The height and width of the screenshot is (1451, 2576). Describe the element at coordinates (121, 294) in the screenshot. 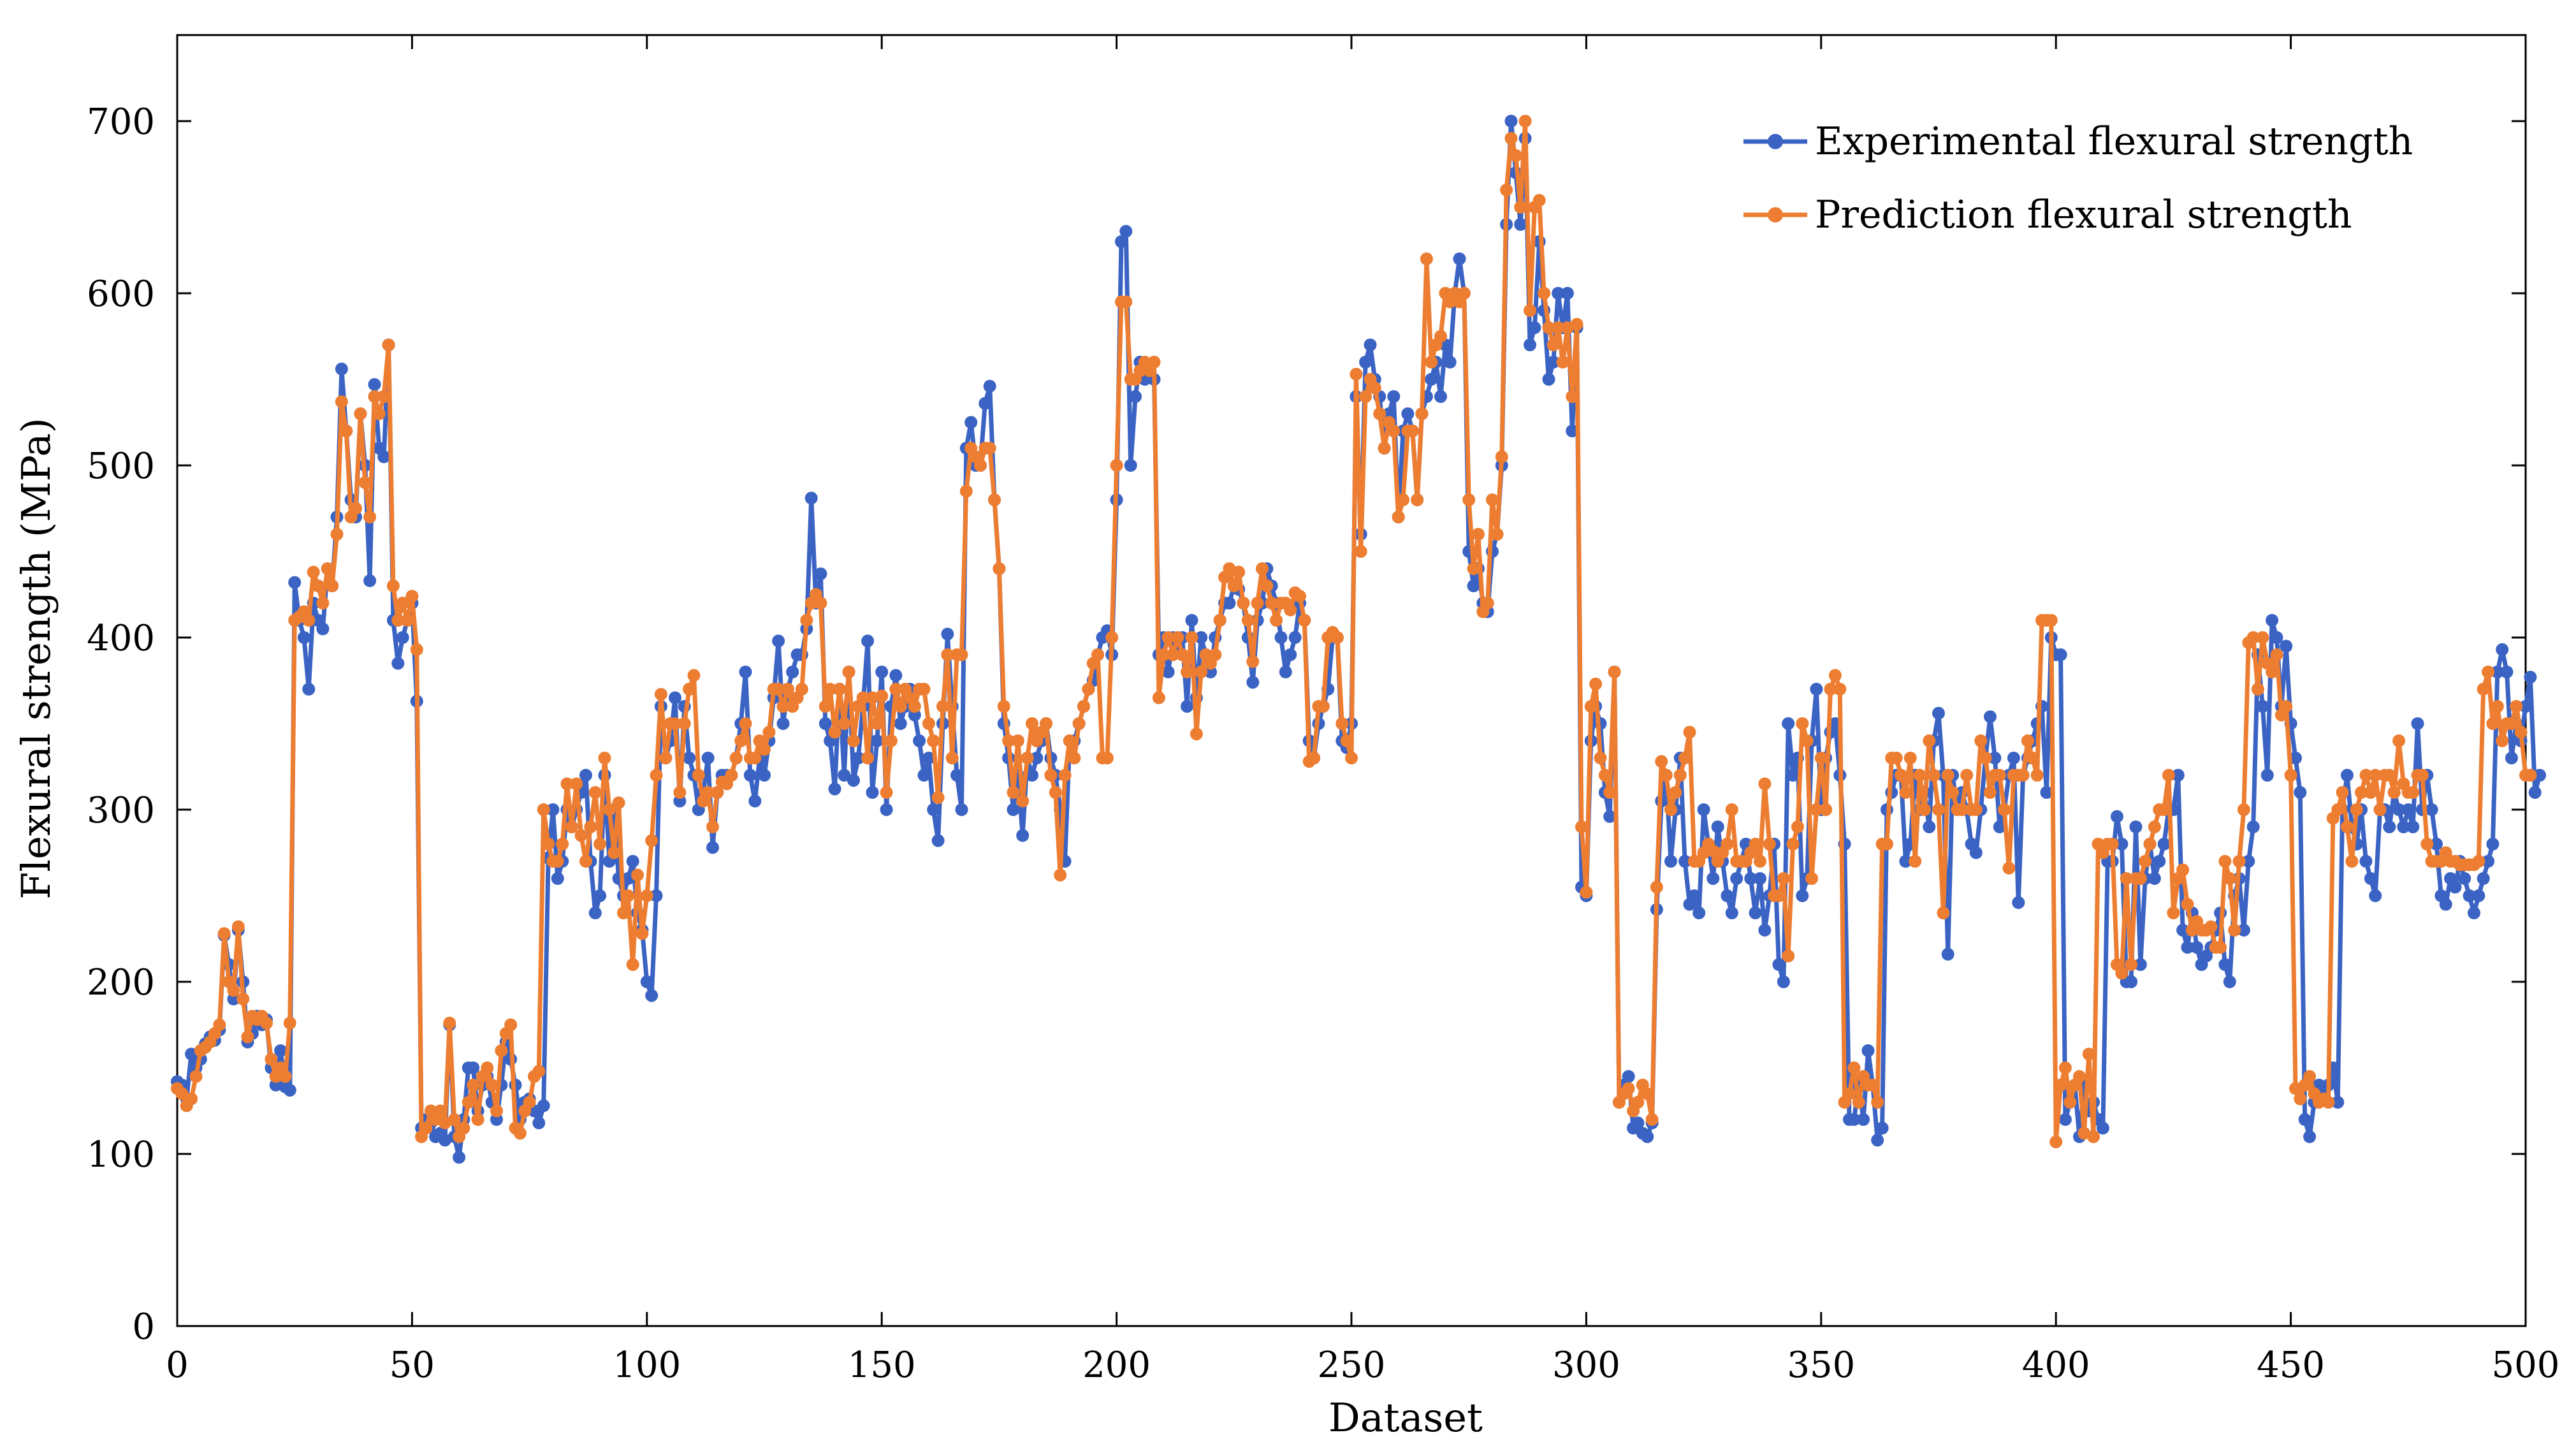

I see `y-tick-label: 600` at that location.